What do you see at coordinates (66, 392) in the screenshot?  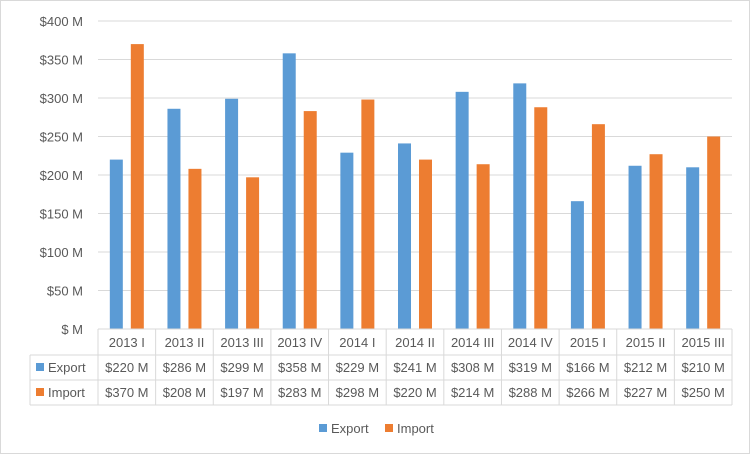 I see `table-series-label: Import` at bounding box center [66, 392].